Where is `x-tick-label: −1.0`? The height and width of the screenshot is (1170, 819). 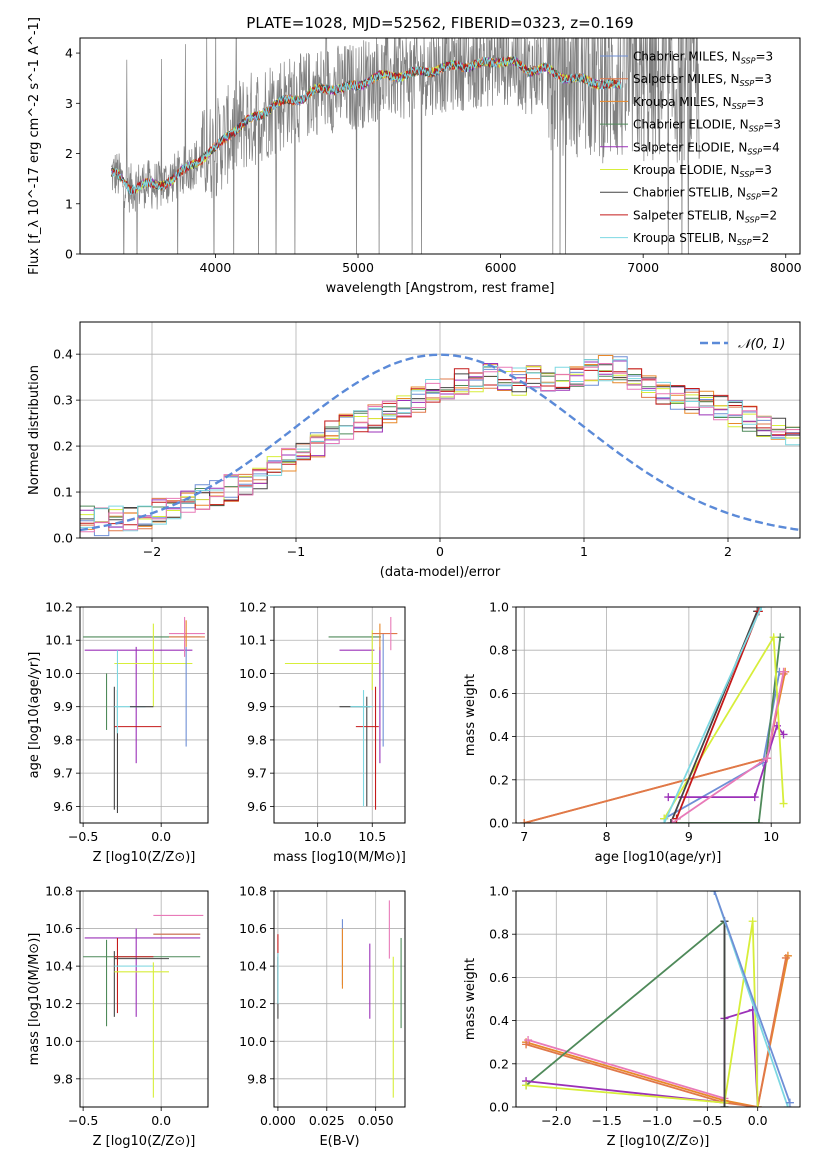
x-tick-label: −1.0 is located at coordinates (657, 1120).